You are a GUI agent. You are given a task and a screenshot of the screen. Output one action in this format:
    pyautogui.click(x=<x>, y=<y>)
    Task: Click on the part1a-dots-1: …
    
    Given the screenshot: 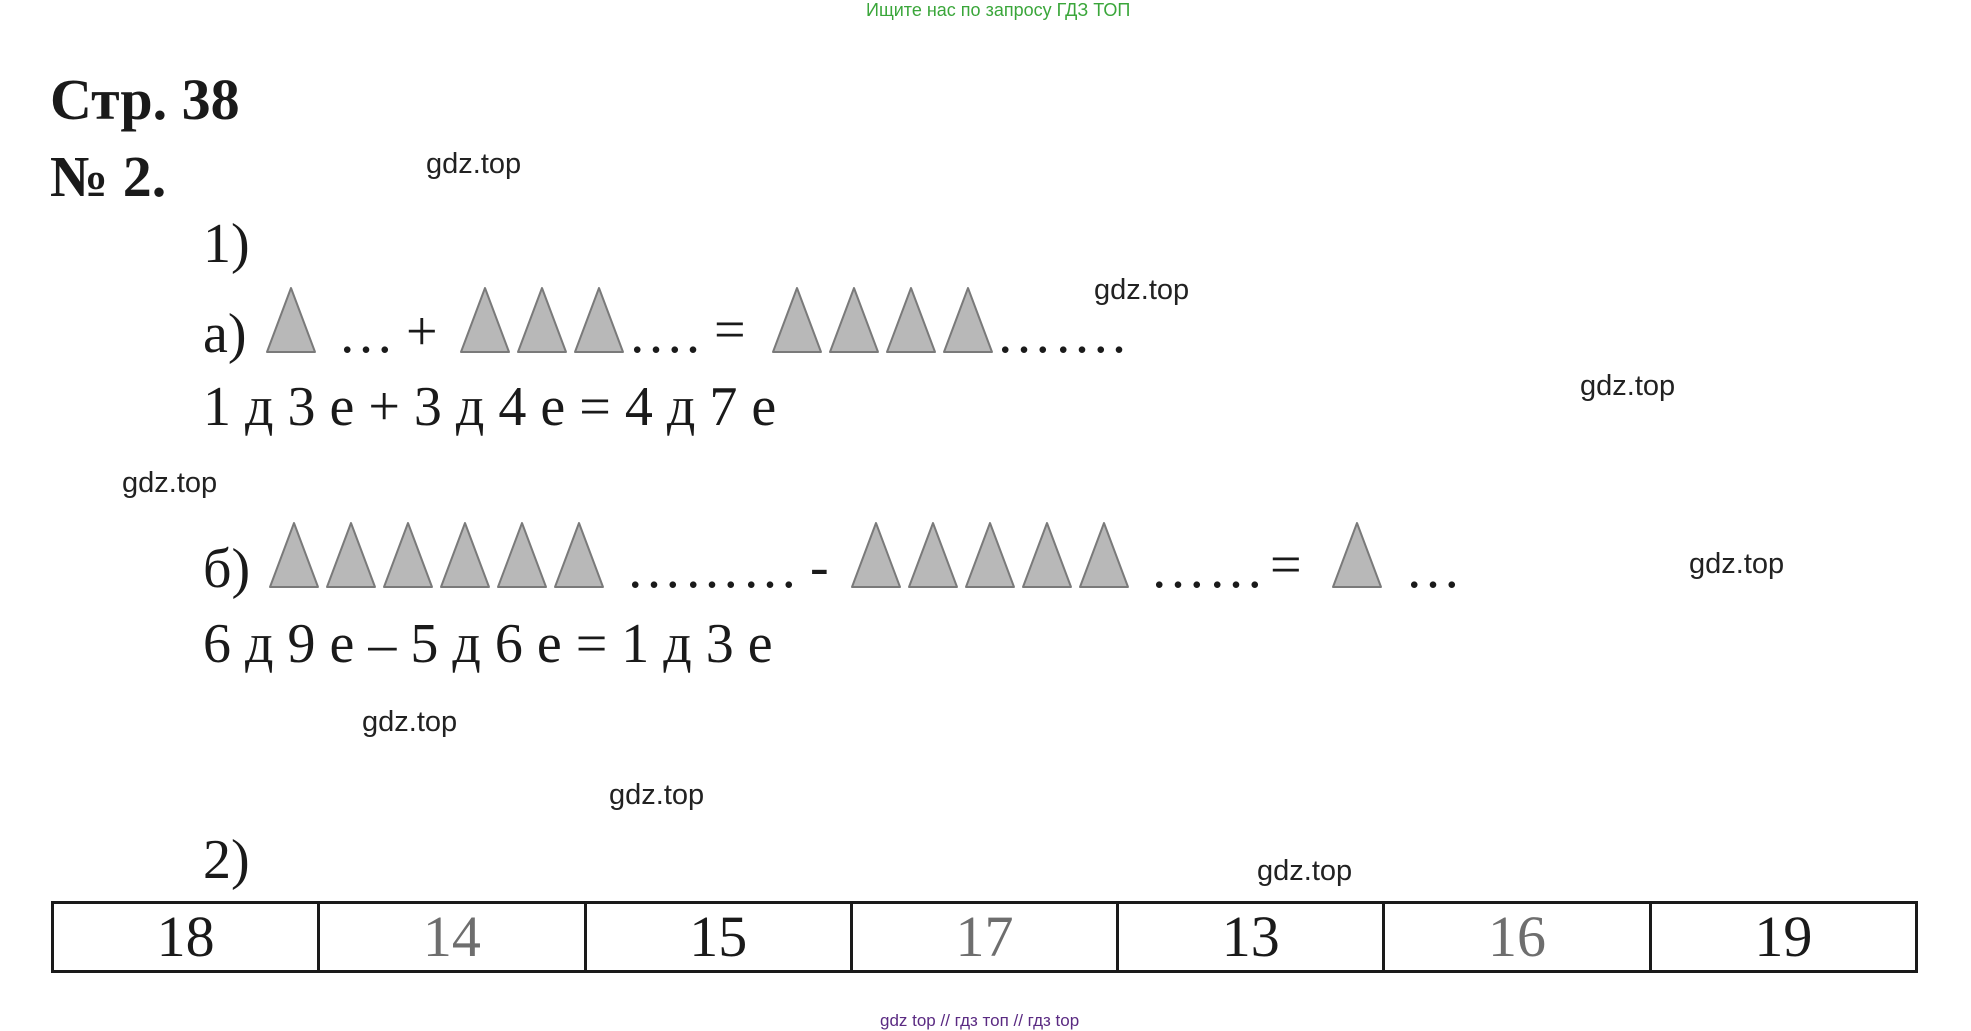 What is the action you would take?
    pyautogui.click(x=367, y=334)
    